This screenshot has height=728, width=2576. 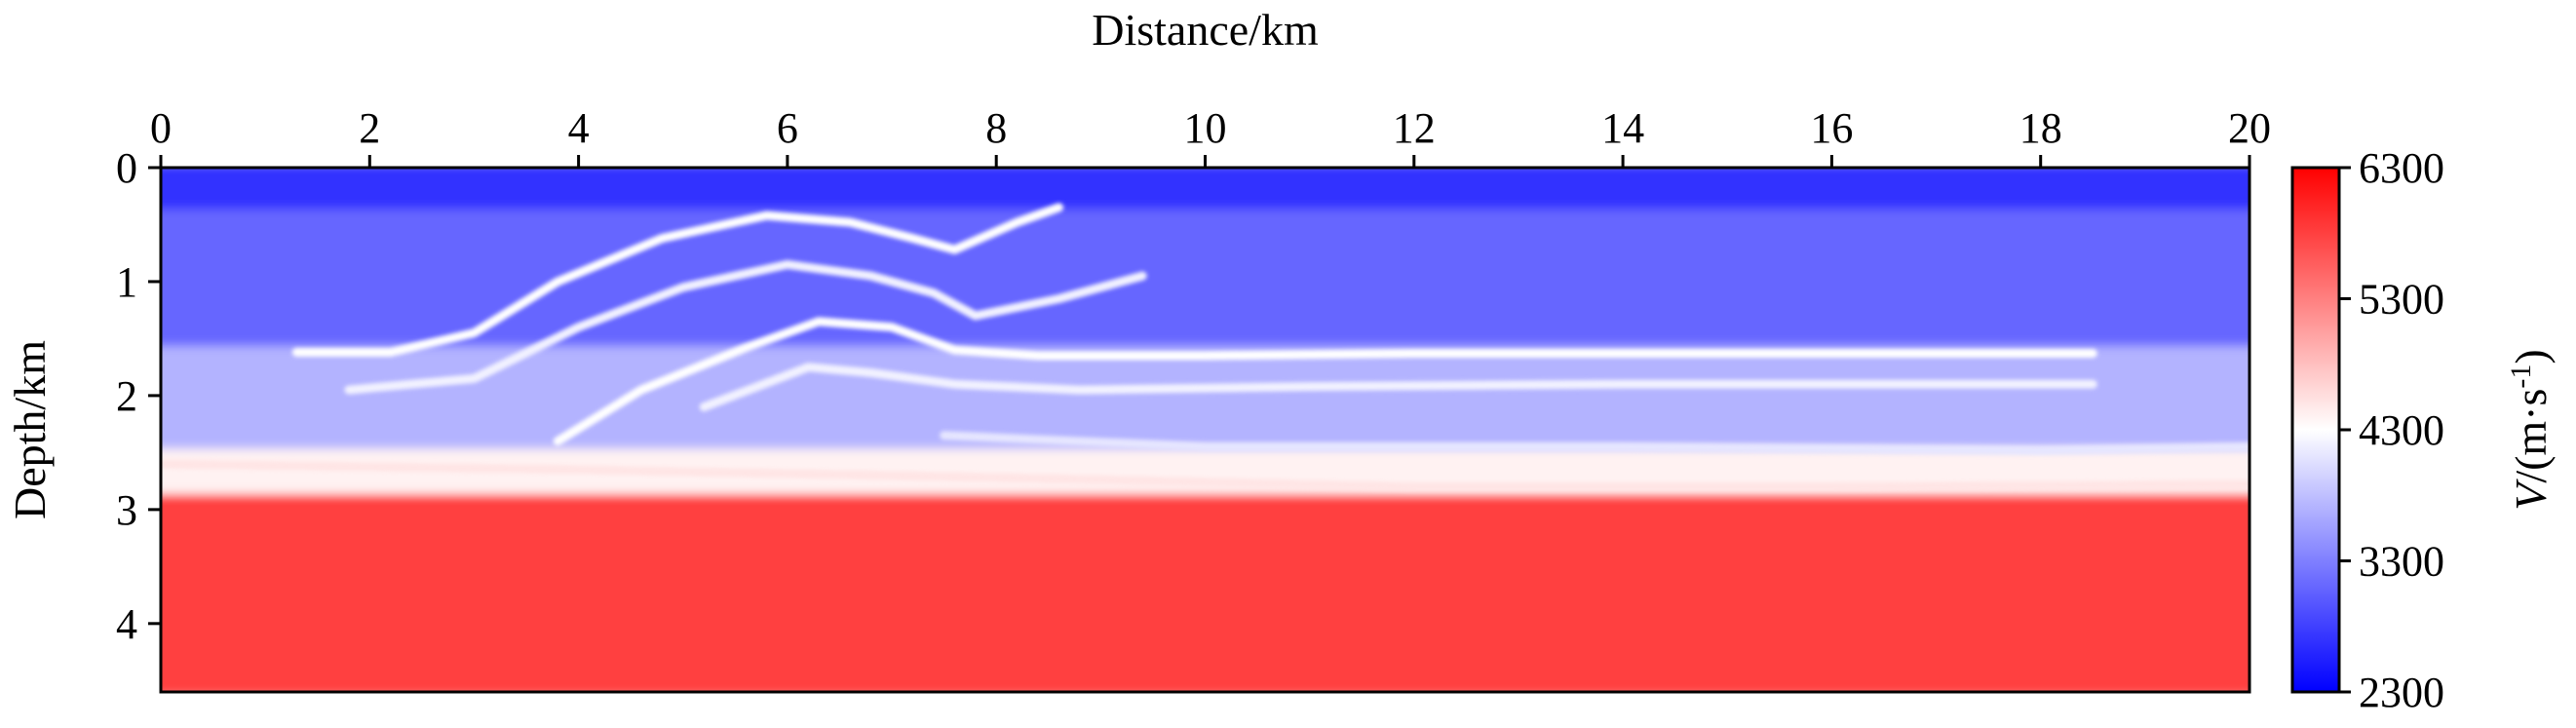 I want to click on y-tick-label: 4, so click(x=126, y=624).